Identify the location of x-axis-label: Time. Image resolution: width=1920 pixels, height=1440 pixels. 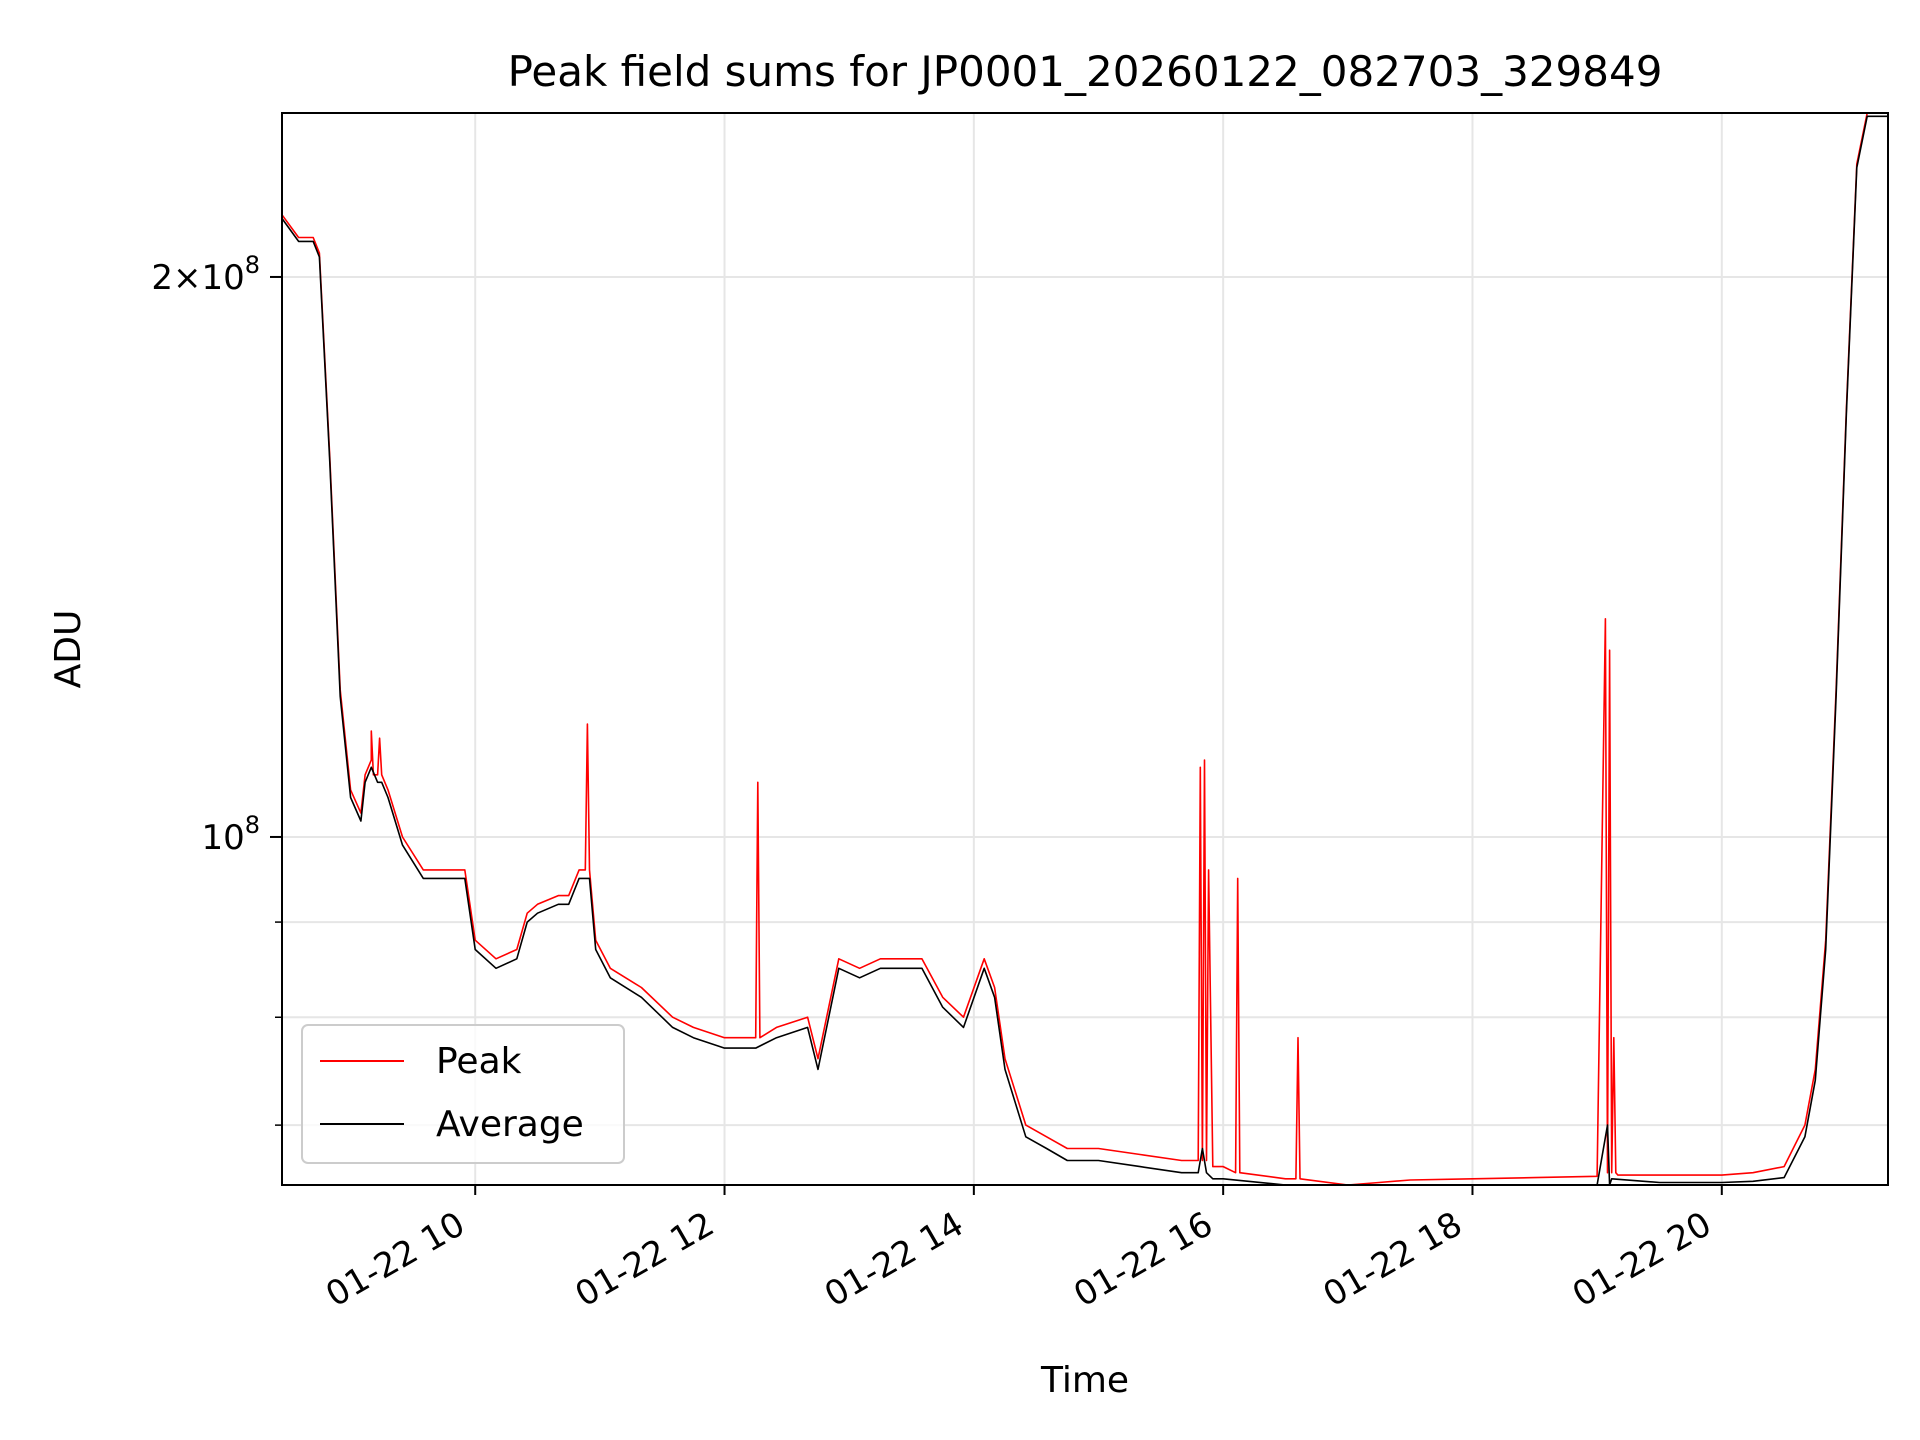
(1084, 1380).